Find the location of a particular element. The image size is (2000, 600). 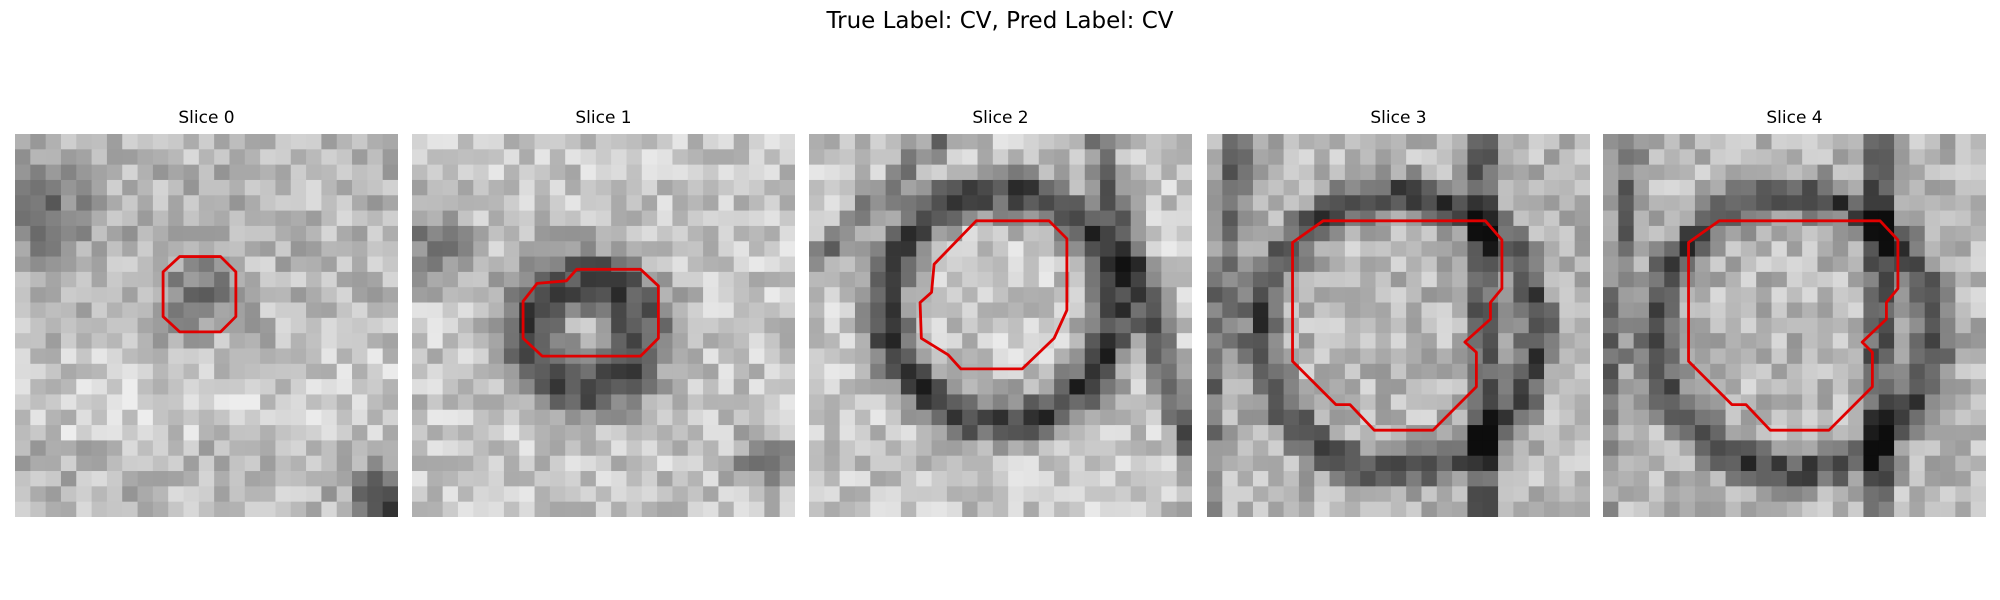

slice-image is located at coordinates (1794, 325).